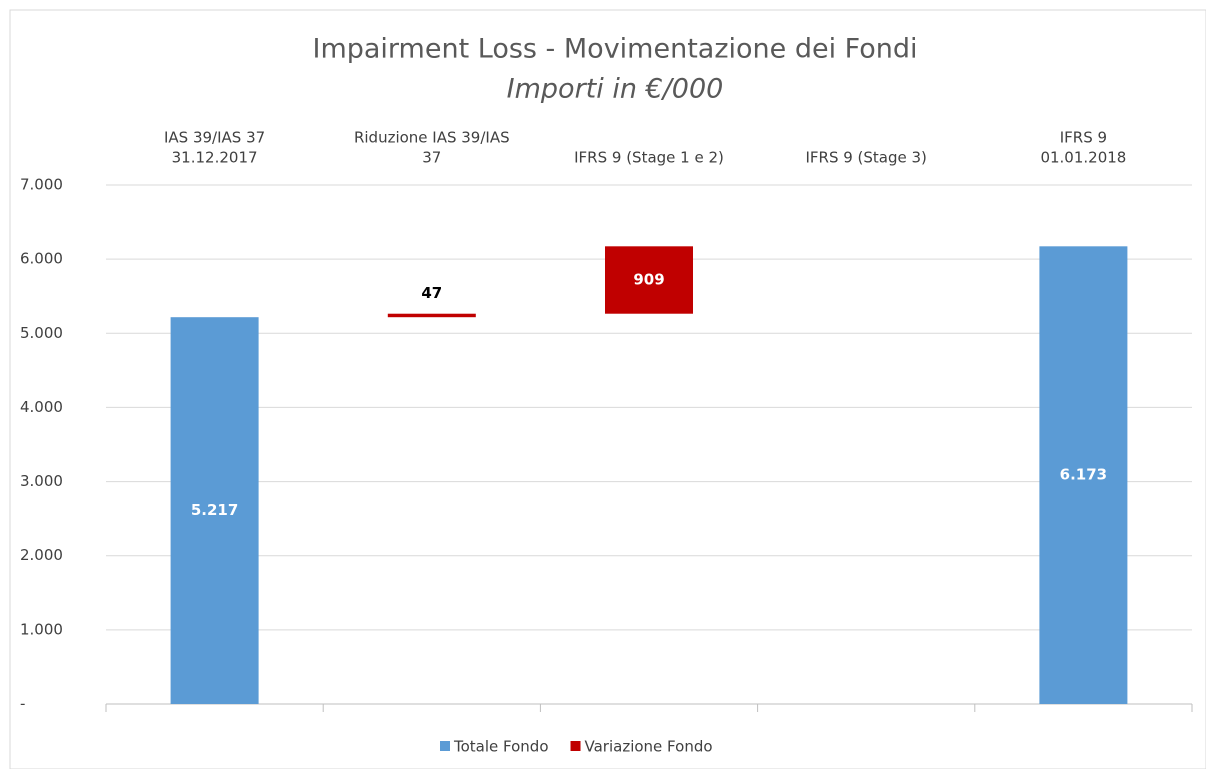  I want to click on y-tick-label: 6.000, so click(41, 259).